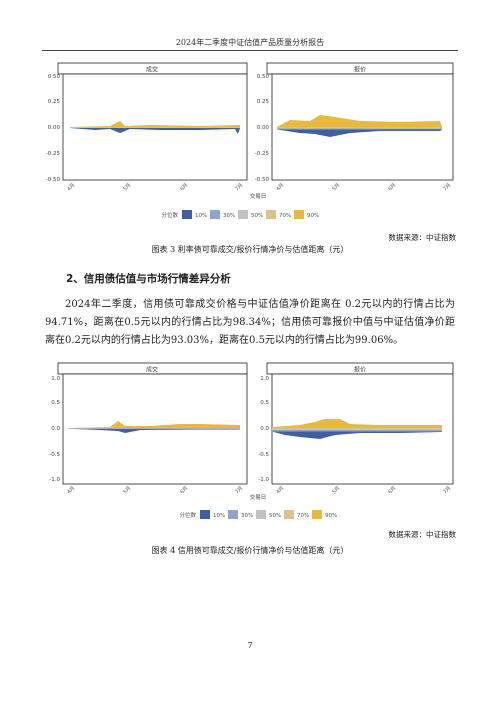  Describe the element at coordinates (250, 249) in the screenshot. I see `figure-3-caption: 图表 3 利率债可靠成交/报价行情净价与估值距离（元）` at that location.